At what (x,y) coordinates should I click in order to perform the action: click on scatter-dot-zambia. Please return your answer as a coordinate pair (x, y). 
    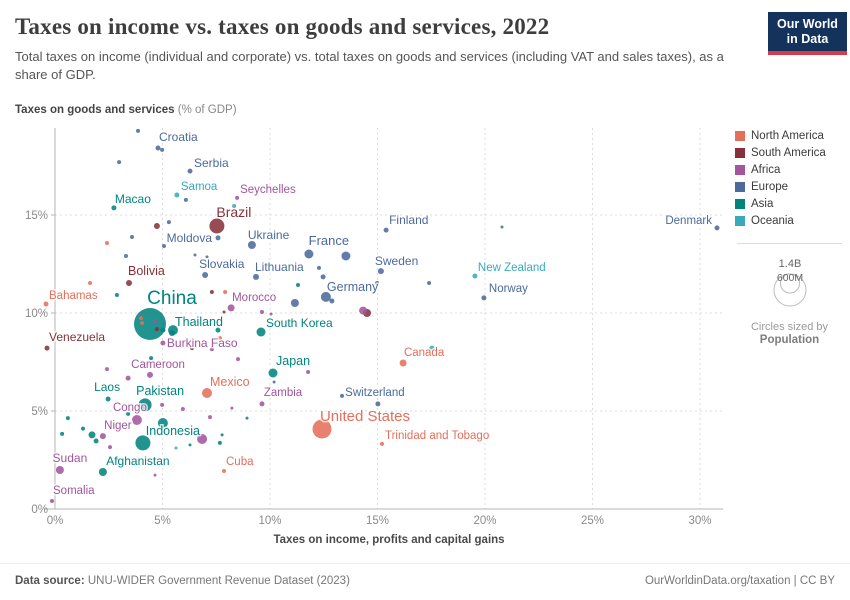
    Looking at the image, I should click on (262, 404).